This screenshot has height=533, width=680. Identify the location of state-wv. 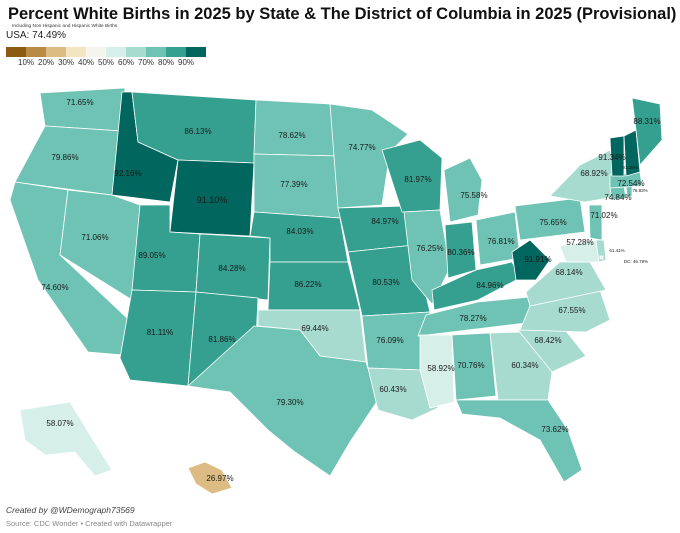
(531, 260).